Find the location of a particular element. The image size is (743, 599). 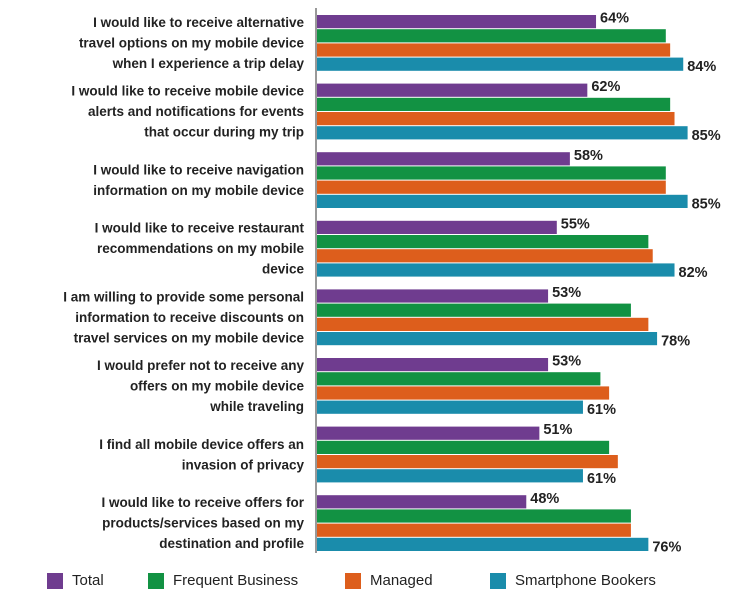

legend-swatch-smartphone-bookers is located at coordinates (498, 580).